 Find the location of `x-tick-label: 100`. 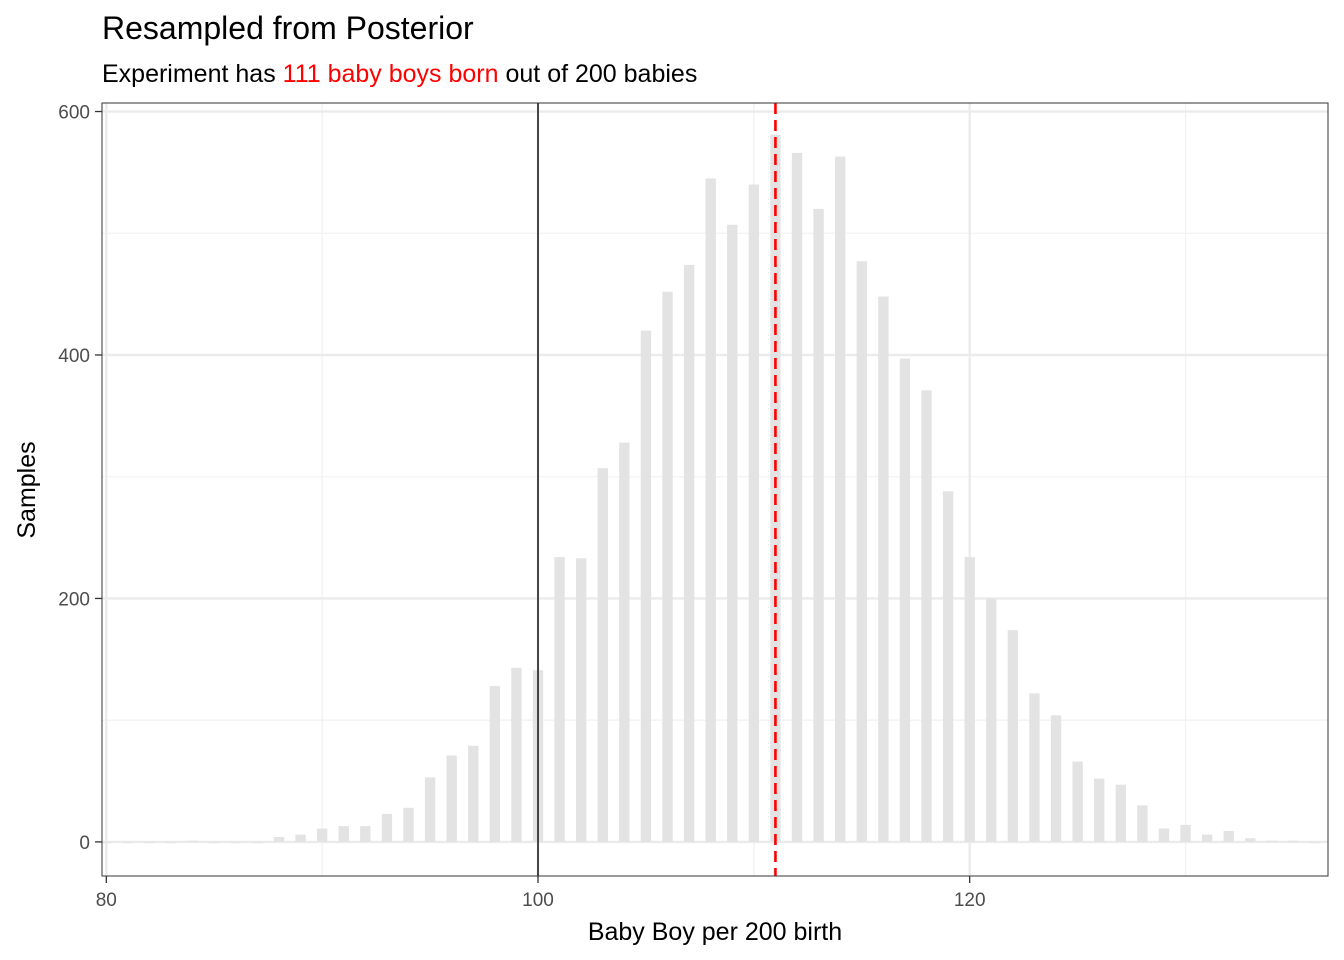

x-tick-label: 100 is located at coordinates (538, 900).